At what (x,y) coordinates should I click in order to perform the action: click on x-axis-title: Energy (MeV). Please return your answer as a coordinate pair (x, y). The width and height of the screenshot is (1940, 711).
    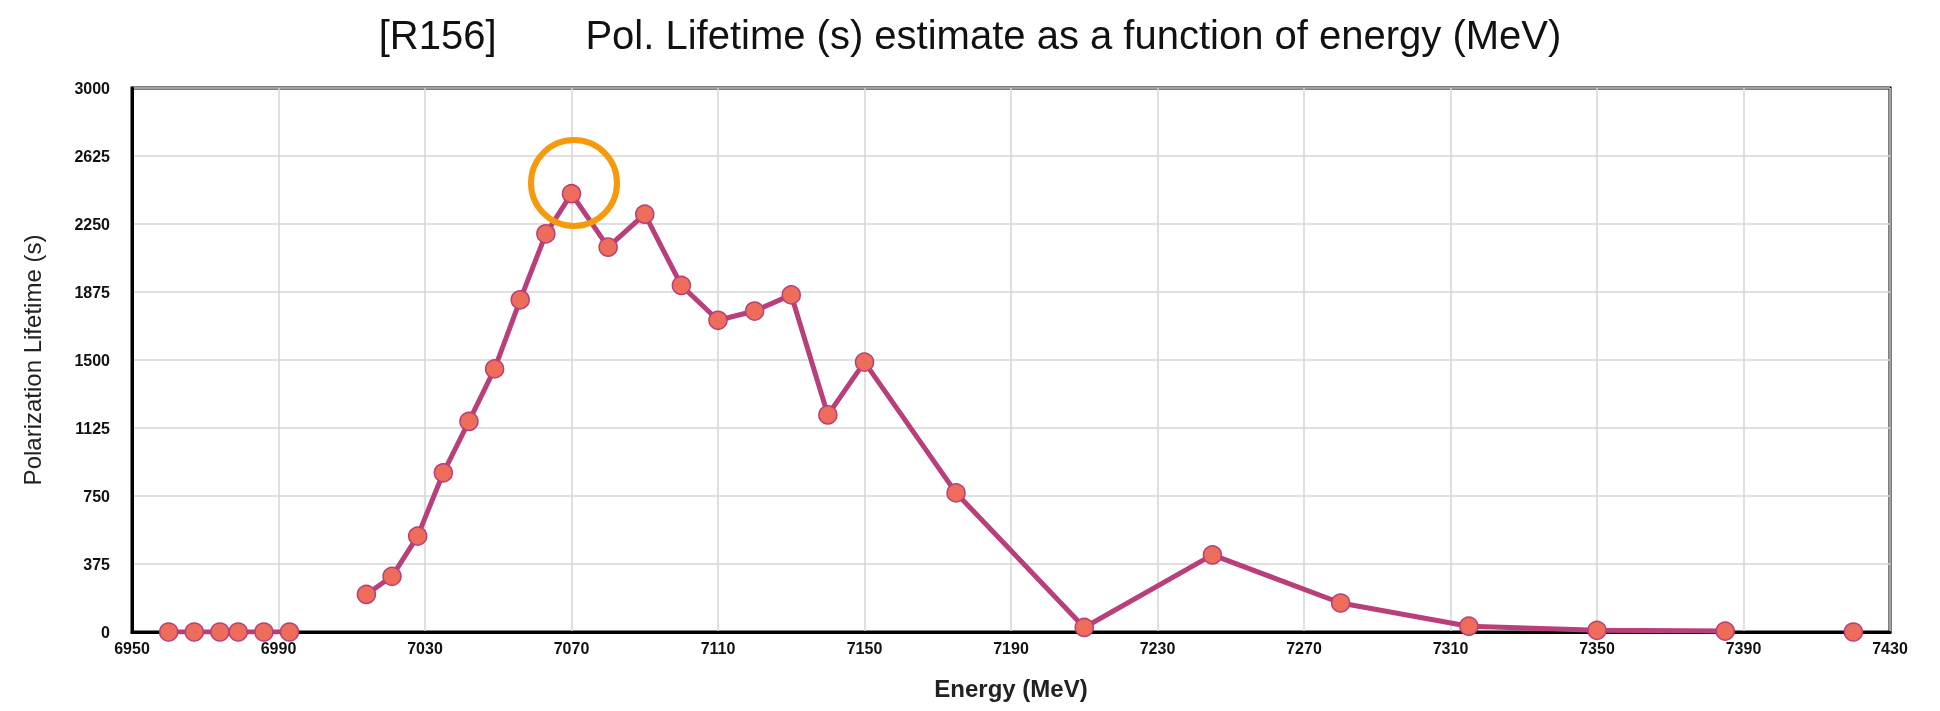
    Looking at the image, I should click on (1011, 688).